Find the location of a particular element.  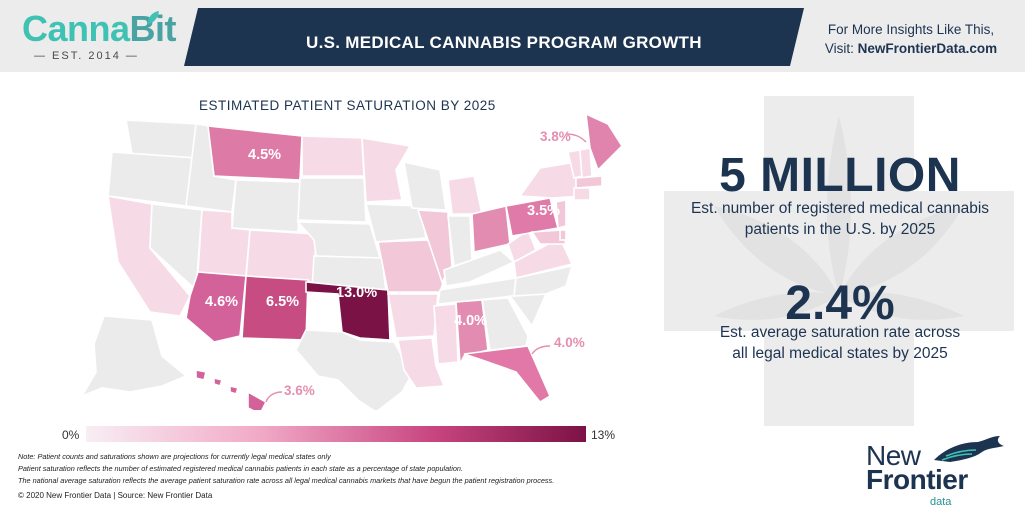

state-wyoming is located at coordinates (266, 206).